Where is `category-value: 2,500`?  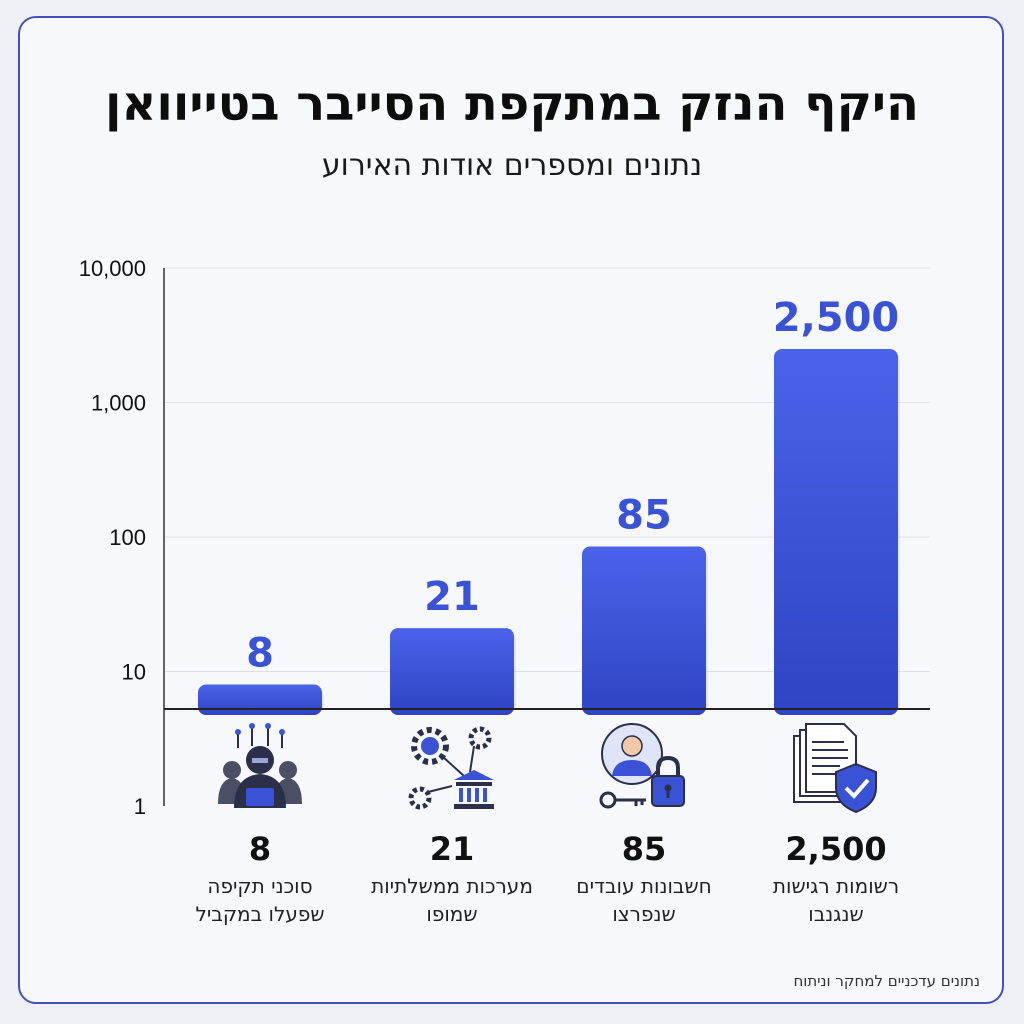 category-value: 2,500 is located at coordinates (836, 849).